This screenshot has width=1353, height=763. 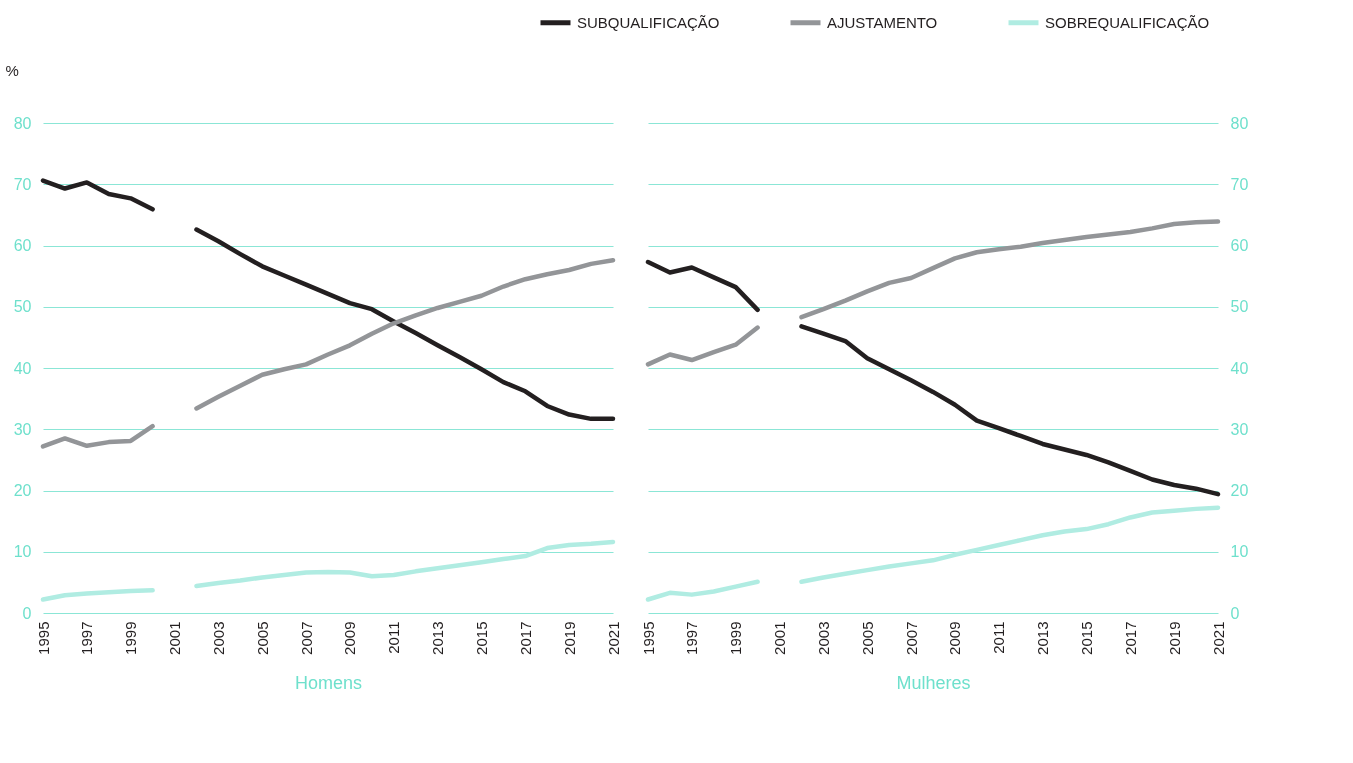 I want to click on y-axis-title: %, so click(x=12, y=70).